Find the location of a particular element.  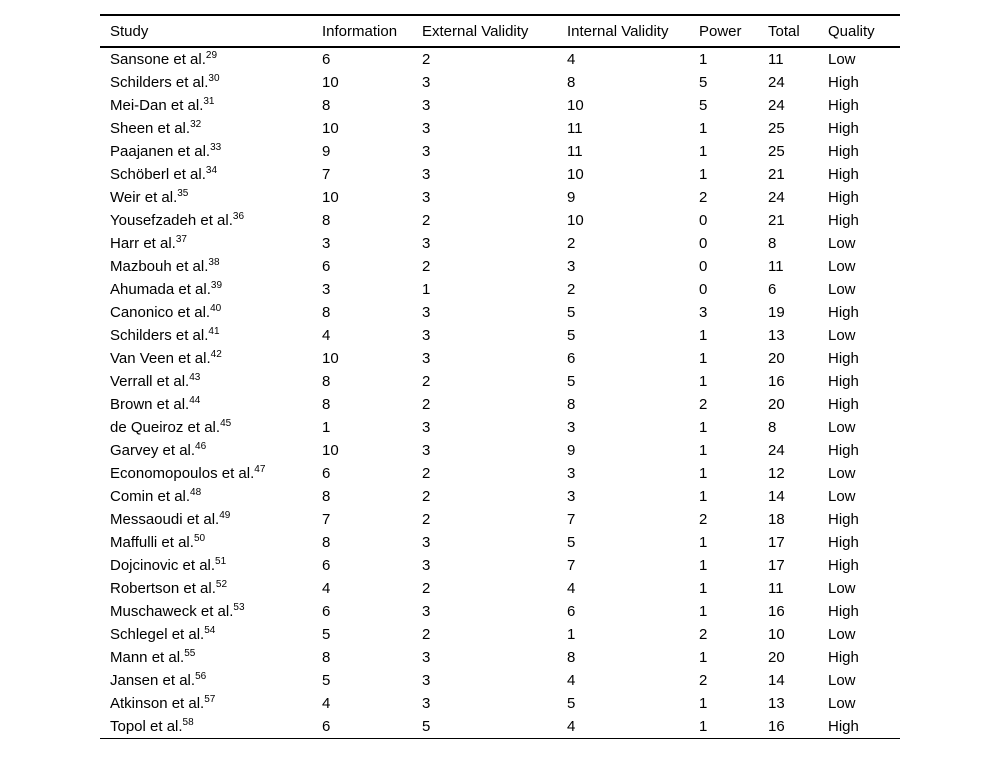

cell-total: 10 is located at coordinates (776, 634).